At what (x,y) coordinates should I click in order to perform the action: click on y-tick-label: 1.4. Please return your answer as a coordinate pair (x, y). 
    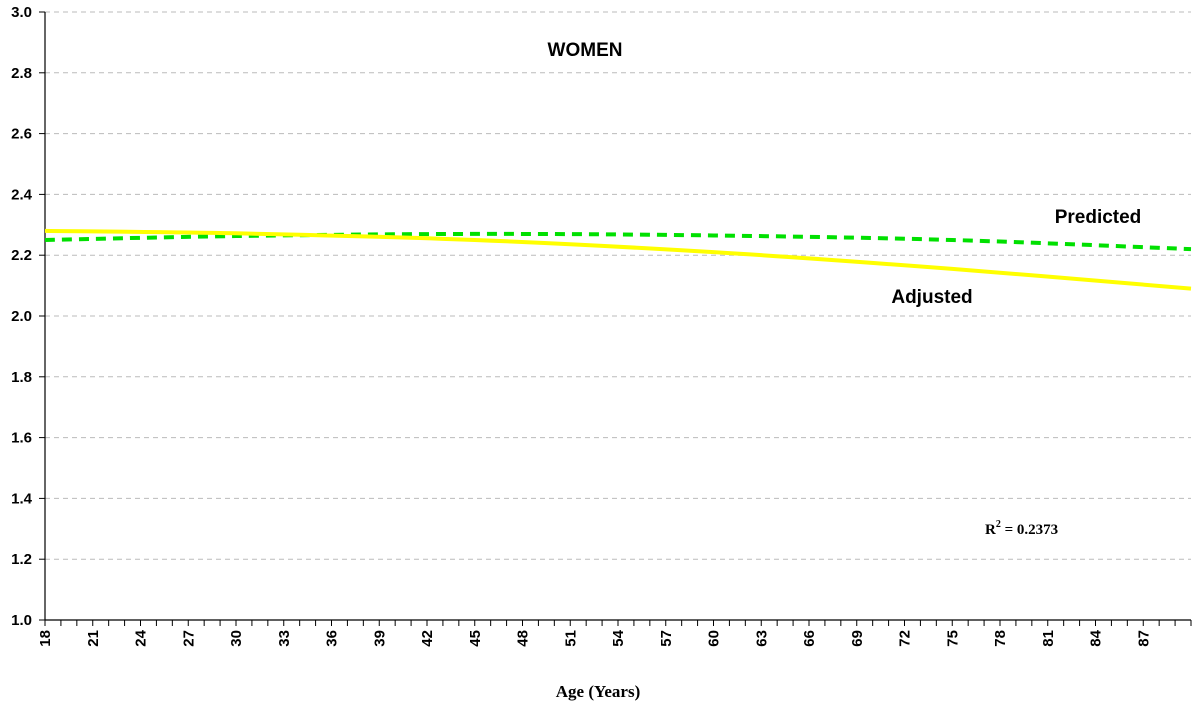
    Looking at the image, I should click on (22, 498).